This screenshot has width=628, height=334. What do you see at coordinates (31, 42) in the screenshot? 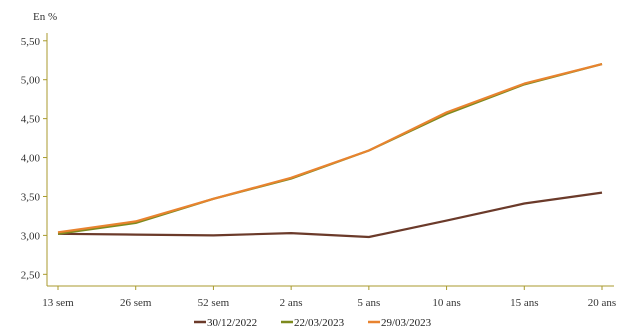
I see `y-tick-label: 5,50` at bounding box center [31, 42].